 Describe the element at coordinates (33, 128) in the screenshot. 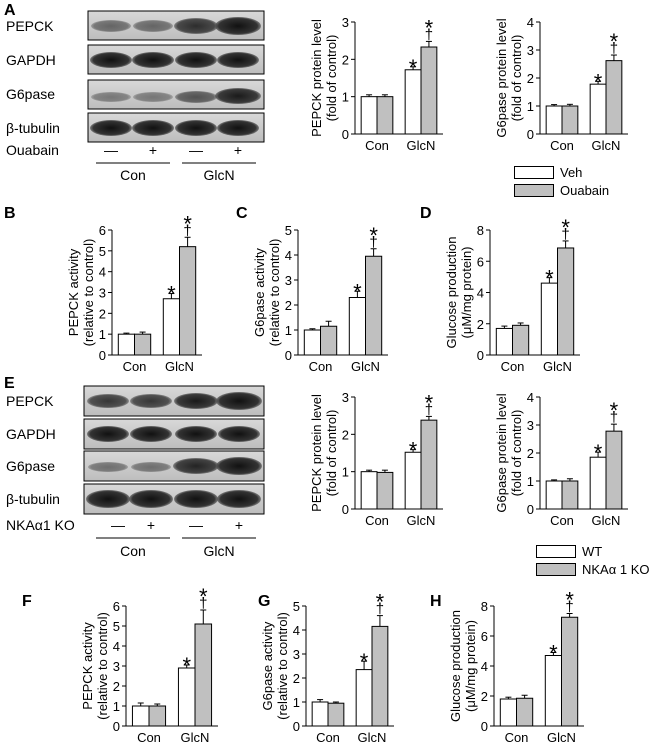

I see `blot-a-label-tubulin: β-tubulin` at that location.